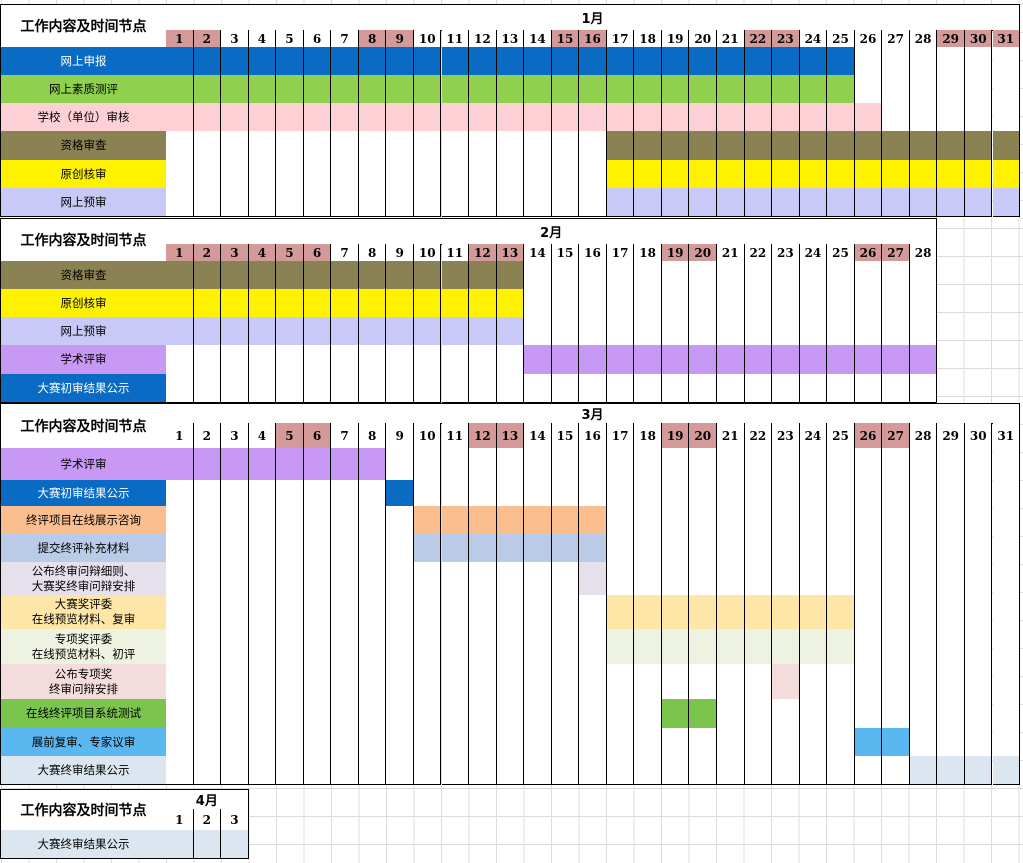  What do you see at coordinates (703, 39) in the screenshot?
I see `day-header: 20` at bounding box center [703, 39].